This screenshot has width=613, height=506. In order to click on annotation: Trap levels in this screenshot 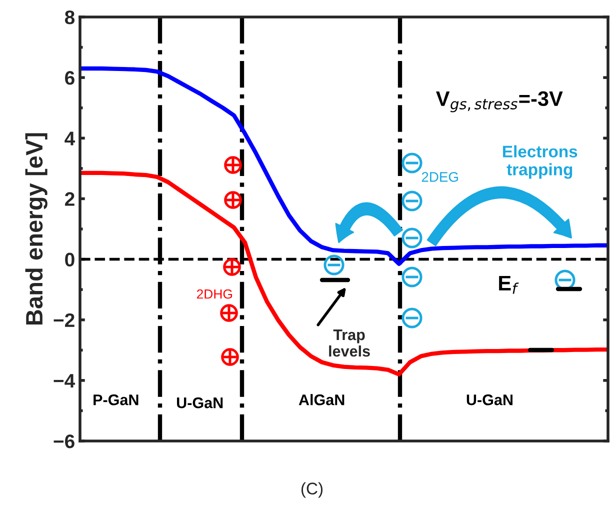, I will do `click(349, 343)`.